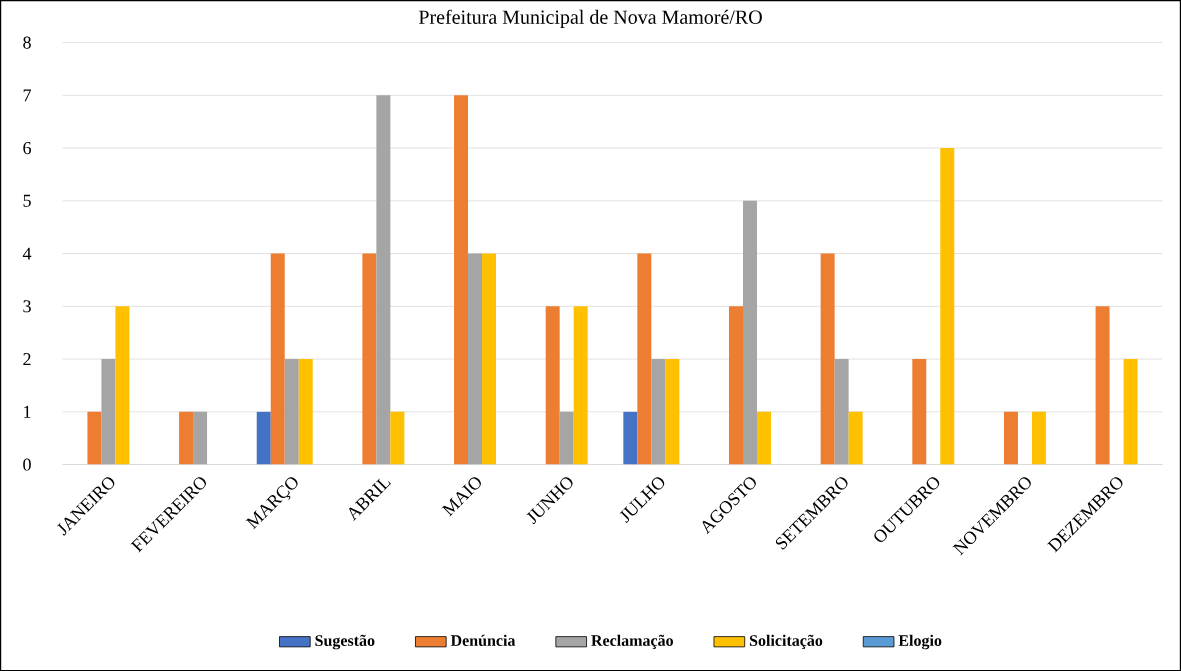 The height and width of the screenshot is (671, 1181). What do you see at coordinates (345, 642) in the screenshot?
I see `legend-label: Sugestão` at bounding box center [345, 642].